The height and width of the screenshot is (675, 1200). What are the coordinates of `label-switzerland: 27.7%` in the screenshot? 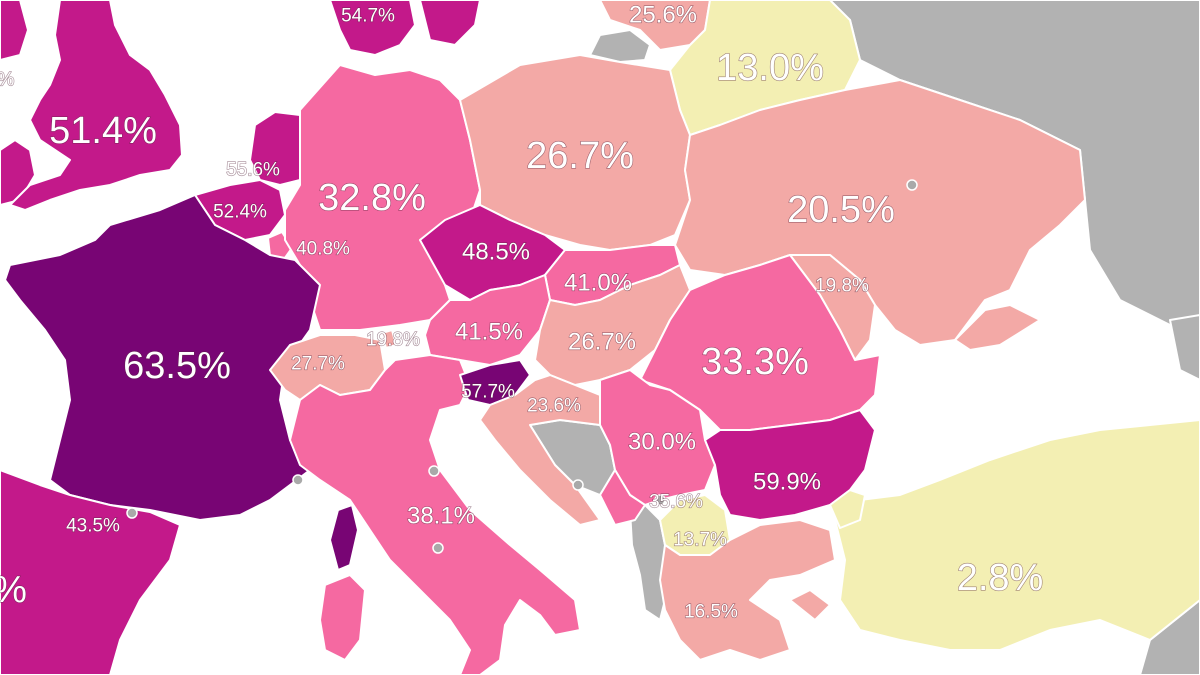 It's located at (318, 364).